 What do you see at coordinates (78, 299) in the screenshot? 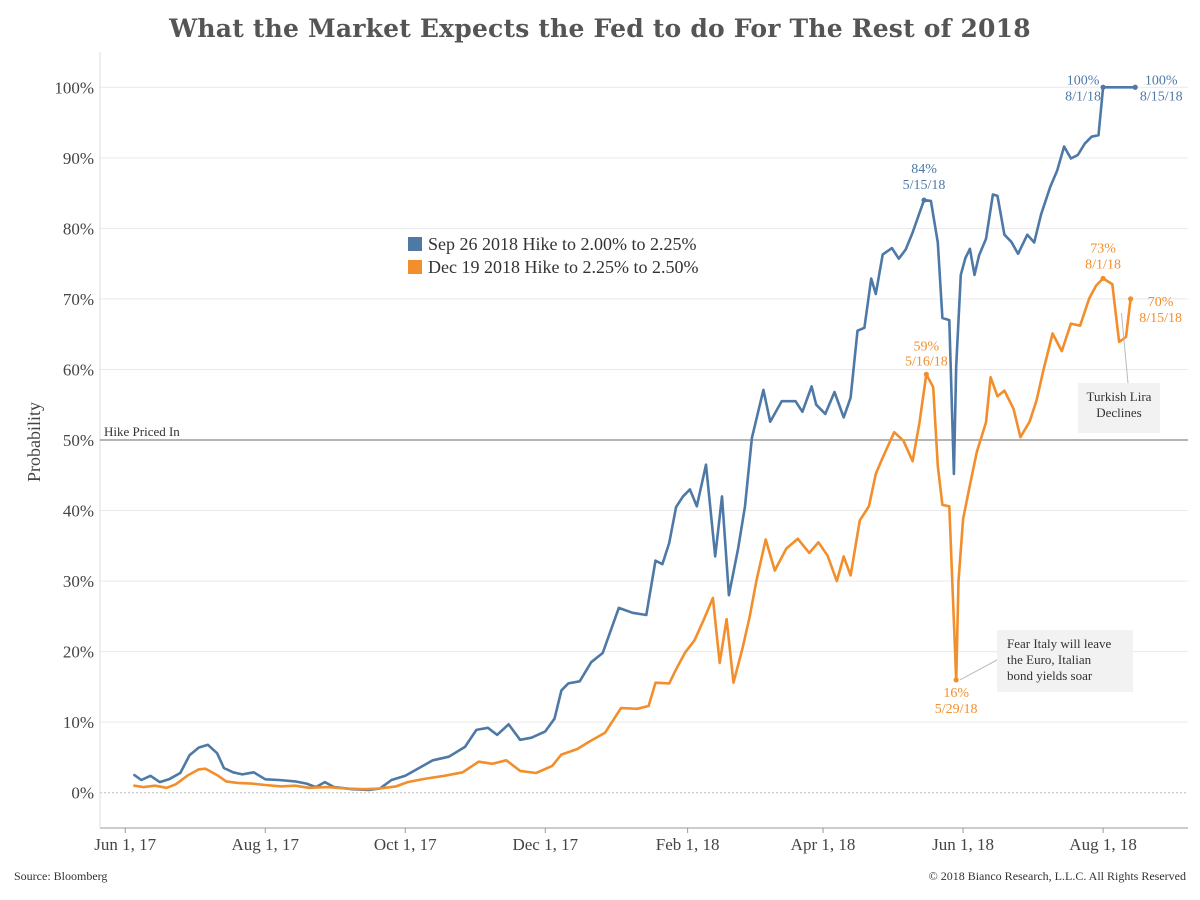
I see `y-tick-label: 70%` at bounding box center [78, 299].